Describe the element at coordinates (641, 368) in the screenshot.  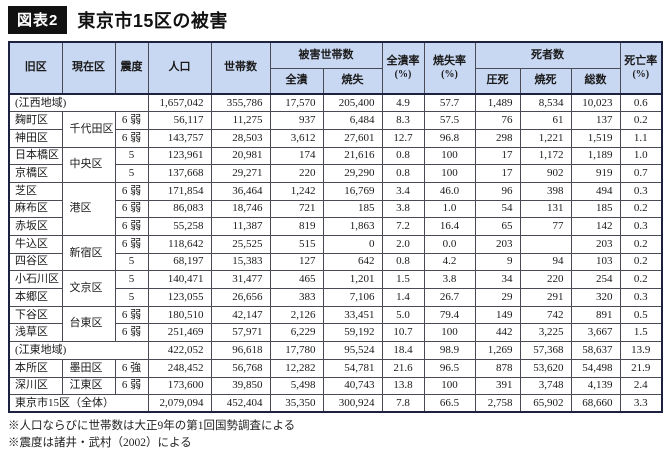
I see `death-rate-cell: 21.9` at that location.